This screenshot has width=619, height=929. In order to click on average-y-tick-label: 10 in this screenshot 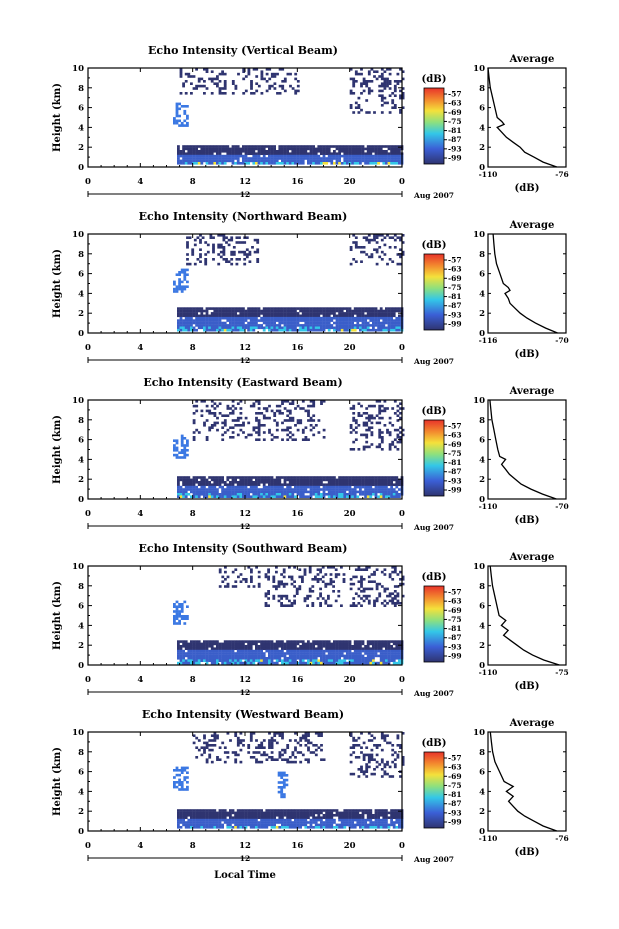, I will do `click(479, 567)`.